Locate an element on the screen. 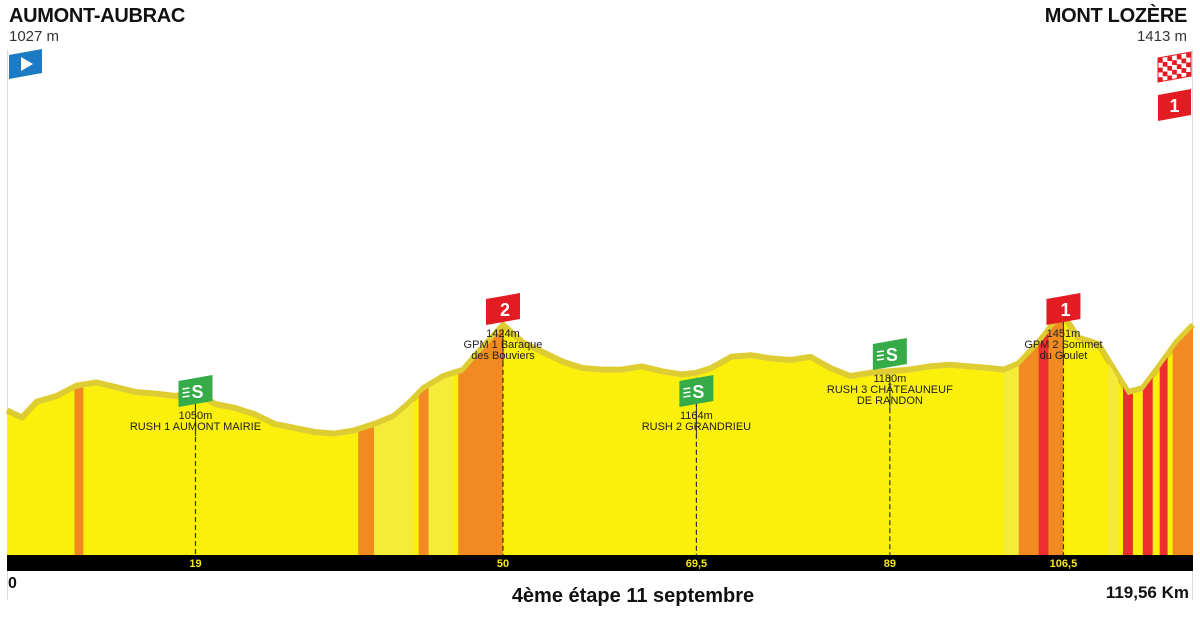 This screenshot has width=1200, height=625. finish-altitude: 1413 m is located at coordinates (1161, 36).